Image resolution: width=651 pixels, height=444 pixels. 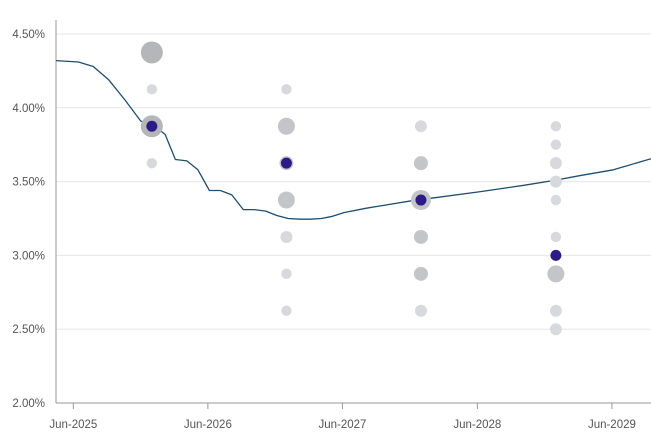 I want to click on x-tick-label: Jun-2025, so click(x=73, y=425).